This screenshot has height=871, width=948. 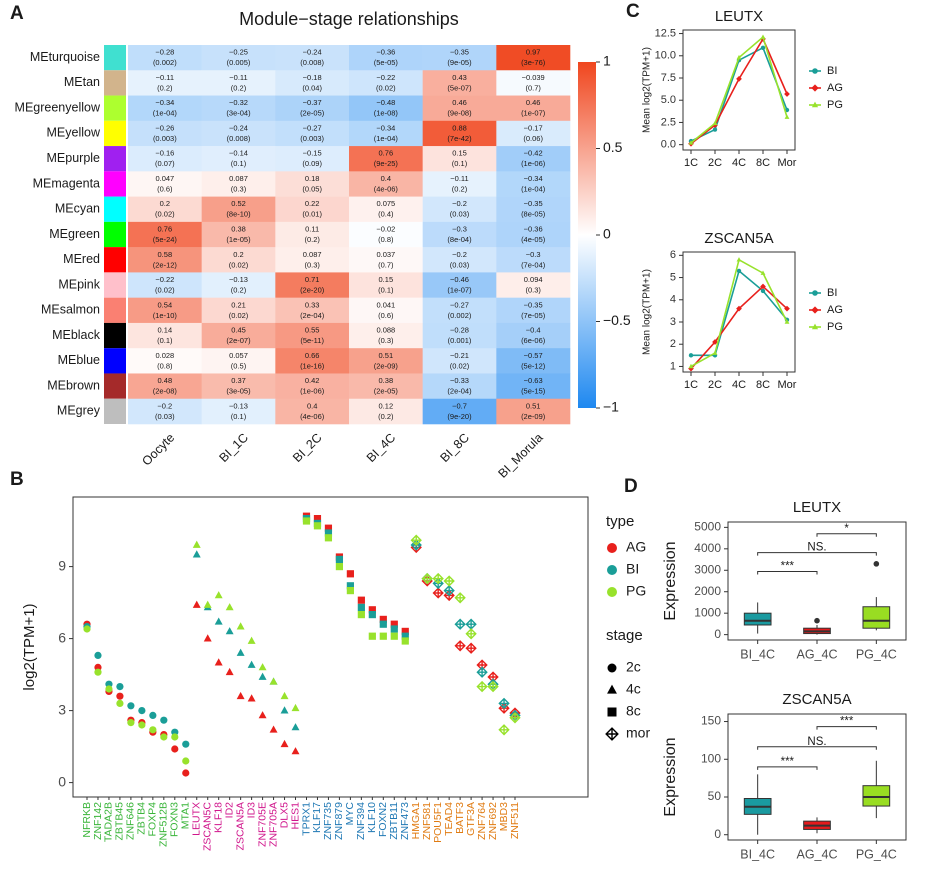 What do you see at coordinates (459, 77) in the screenshot?
I see `cell-value: 0.43` at bounding box center [459, 77].